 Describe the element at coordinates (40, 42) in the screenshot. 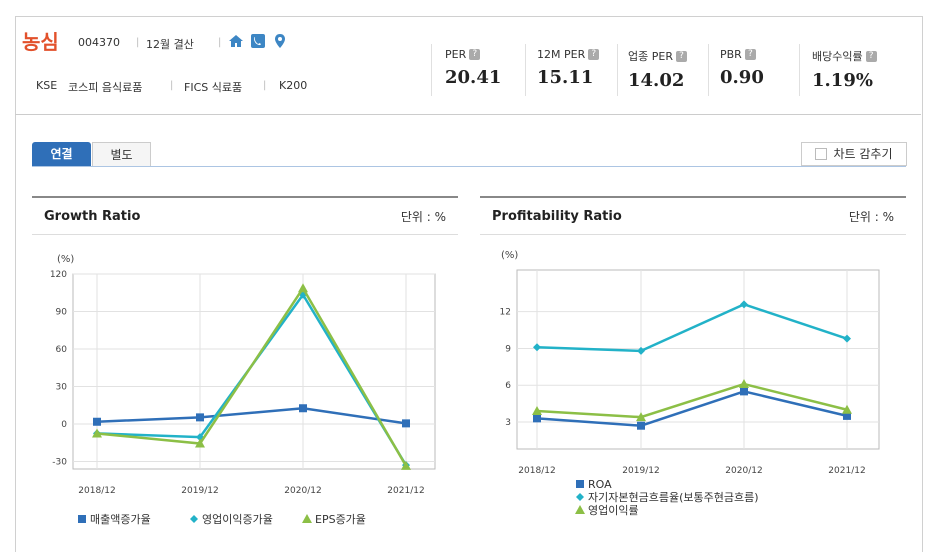

I see `company-name: 농심` at that location.